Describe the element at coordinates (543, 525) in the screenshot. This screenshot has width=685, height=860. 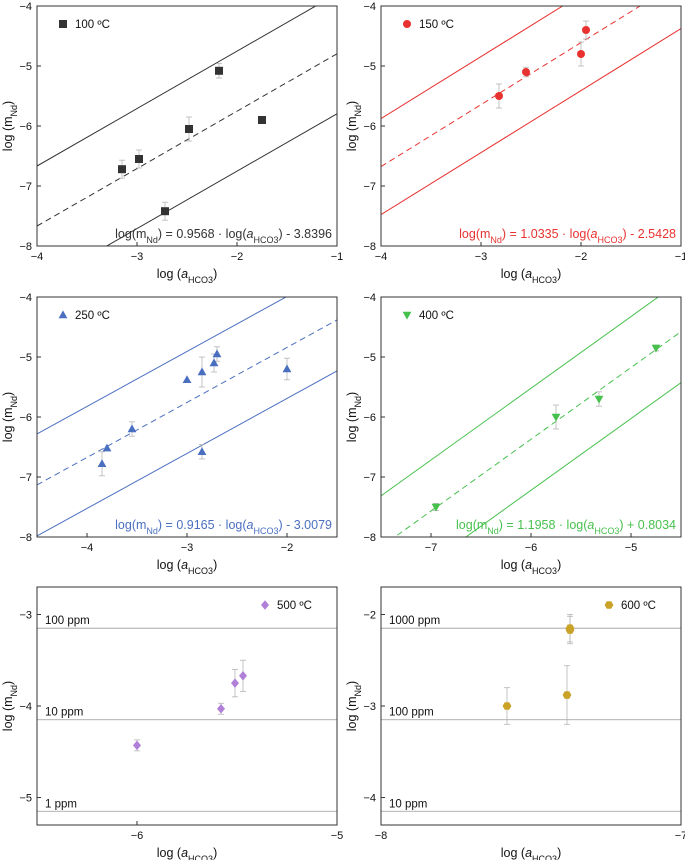
I see `equation-middle: ) = 1.1958 · log(` at that location.